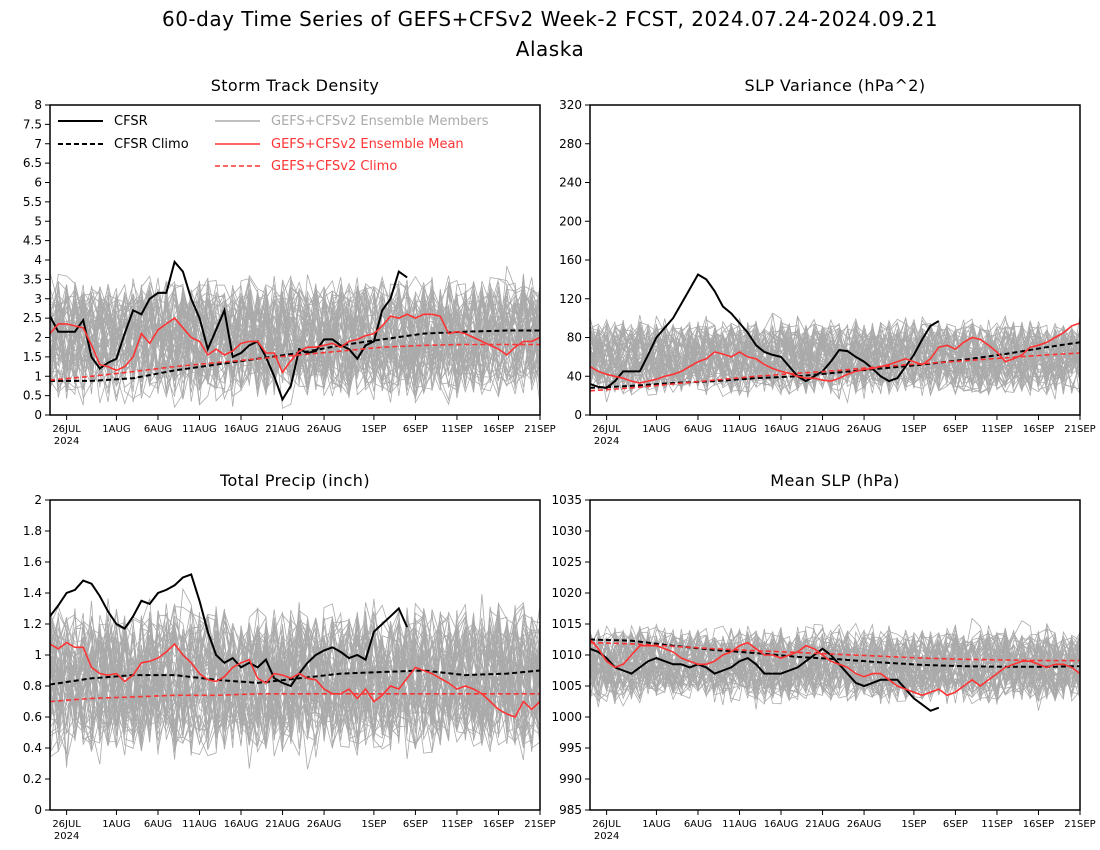 This screenshot has height=850, width=1100. I want to click on legend-label: CFSR Climo, so click(151, 144).